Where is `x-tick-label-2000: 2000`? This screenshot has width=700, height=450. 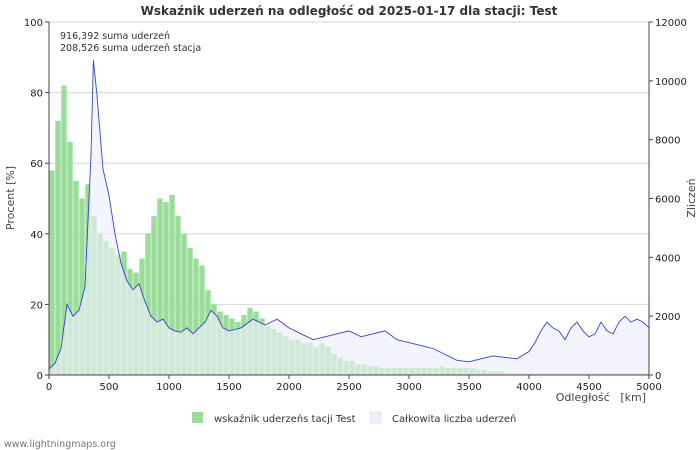 x-tick-label-2000: 2000 is located at coordinates (288, 387).